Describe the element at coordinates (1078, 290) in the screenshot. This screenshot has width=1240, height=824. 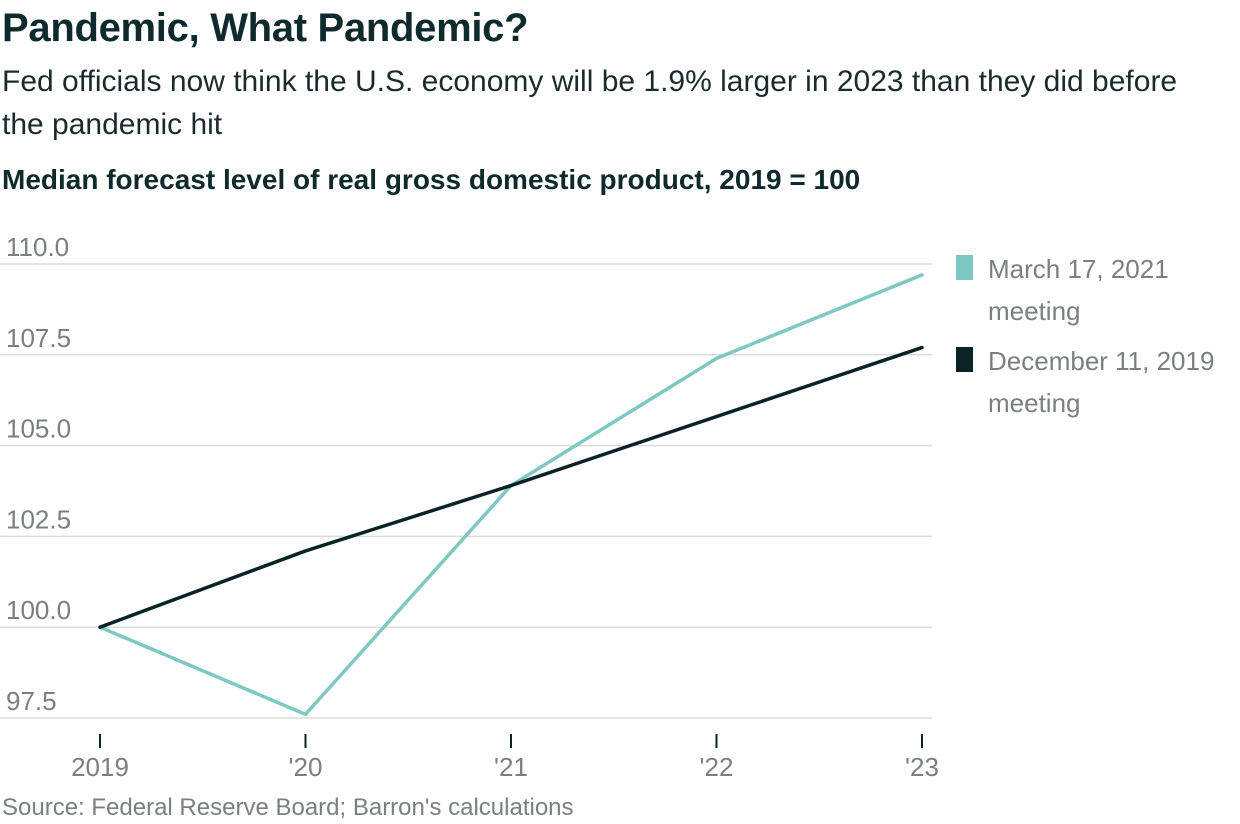
I see `legend-label-march-2021: March 17, 2021 meeting` at that location.